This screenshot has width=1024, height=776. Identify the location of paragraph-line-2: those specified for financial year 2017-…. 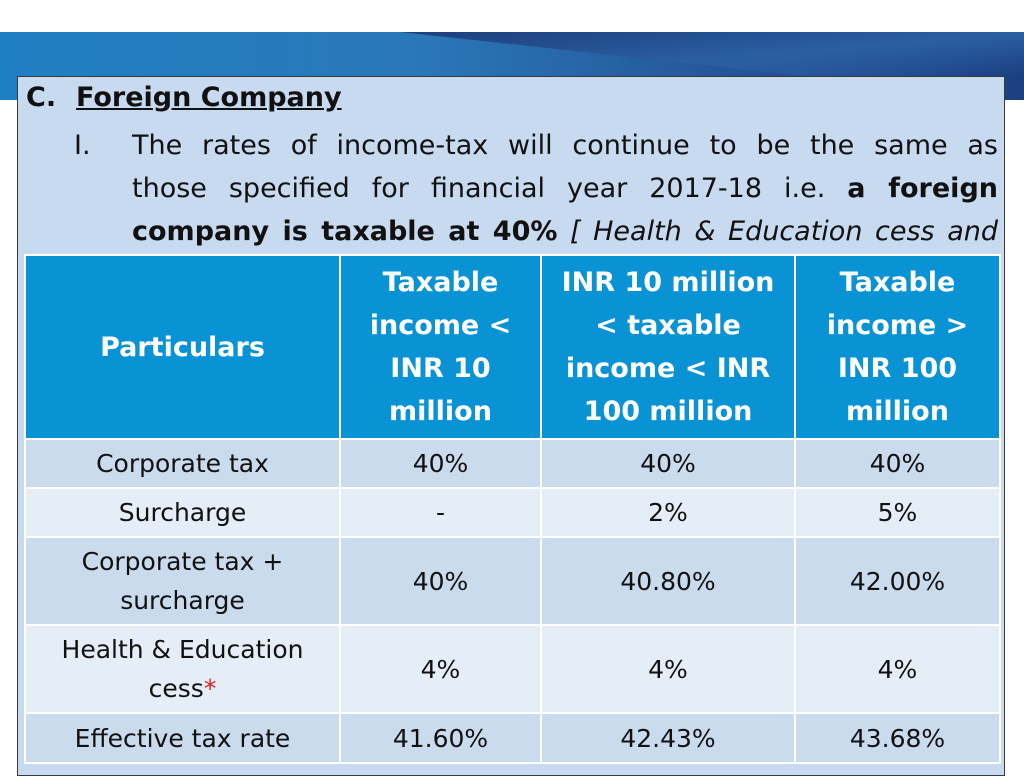
(565, 188).